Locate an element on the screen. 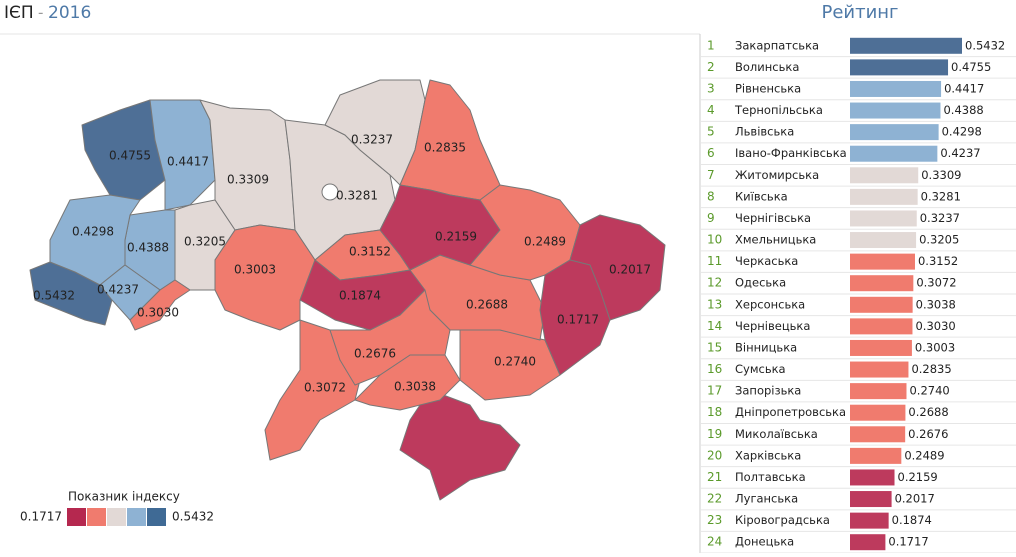  region-label: 0.1874 is located at coordinates (360, 296).